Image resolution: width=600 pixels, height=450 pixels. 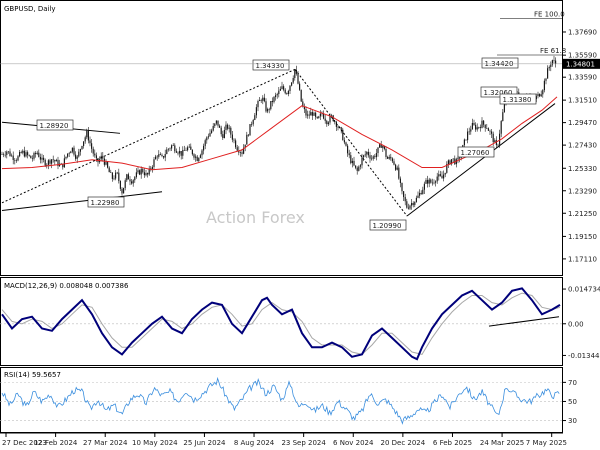 What do you see at coordinates (30, 9) in the screenshot?
I see `main-panel-title: GBPUSD, Daily` at bounding box center [30, 9].